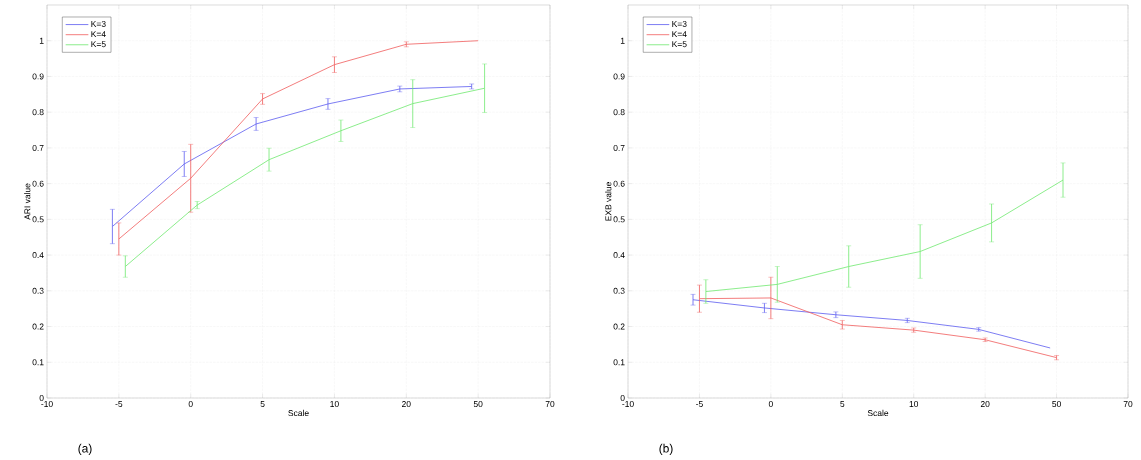 The width and height of the screenshot is (1141, 460). Describe the element at coordinates (27, 201) in the screenshot. I see `y-axis-title: ARI value` at that location.